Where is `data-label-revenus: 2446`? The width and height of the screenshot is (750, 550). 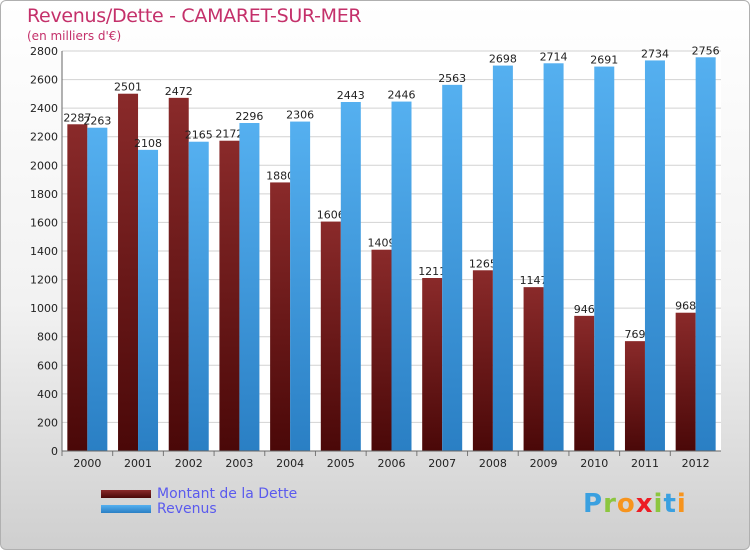
data-label-revenus: 2446 is located at coordinates (402, 95).